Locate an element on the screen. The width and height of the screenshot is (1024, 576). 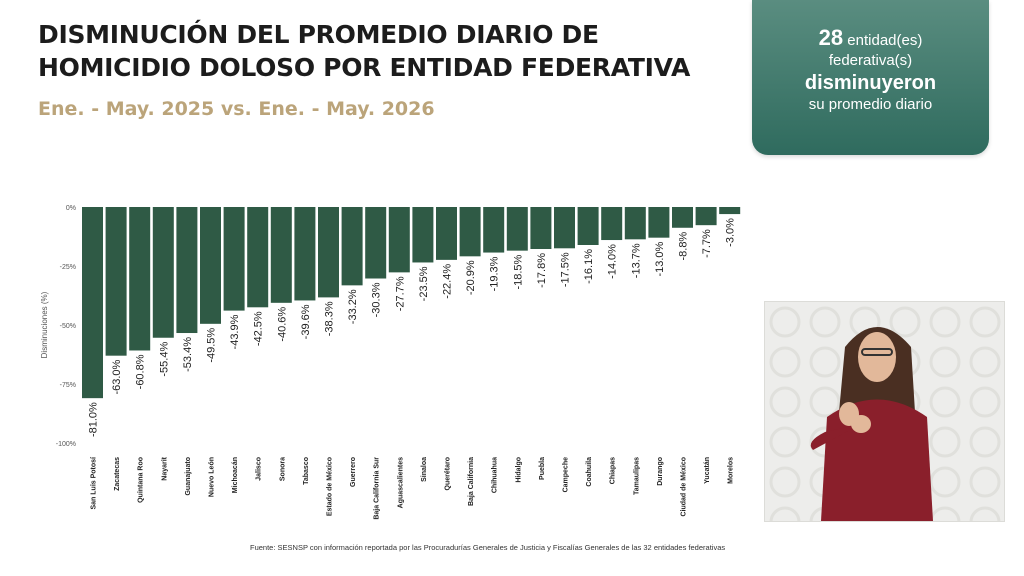
callout-line-4: su promedio diario is located at coordinates (870, 104).